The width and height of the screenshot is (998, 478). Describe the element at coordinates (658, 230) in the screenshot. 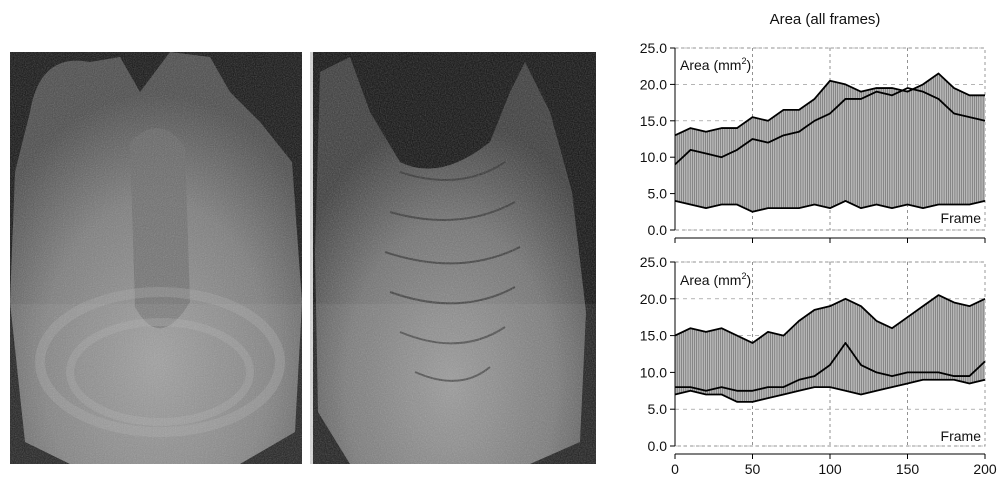

I see `chart-top-y-tick-label: 0.0` at that location.